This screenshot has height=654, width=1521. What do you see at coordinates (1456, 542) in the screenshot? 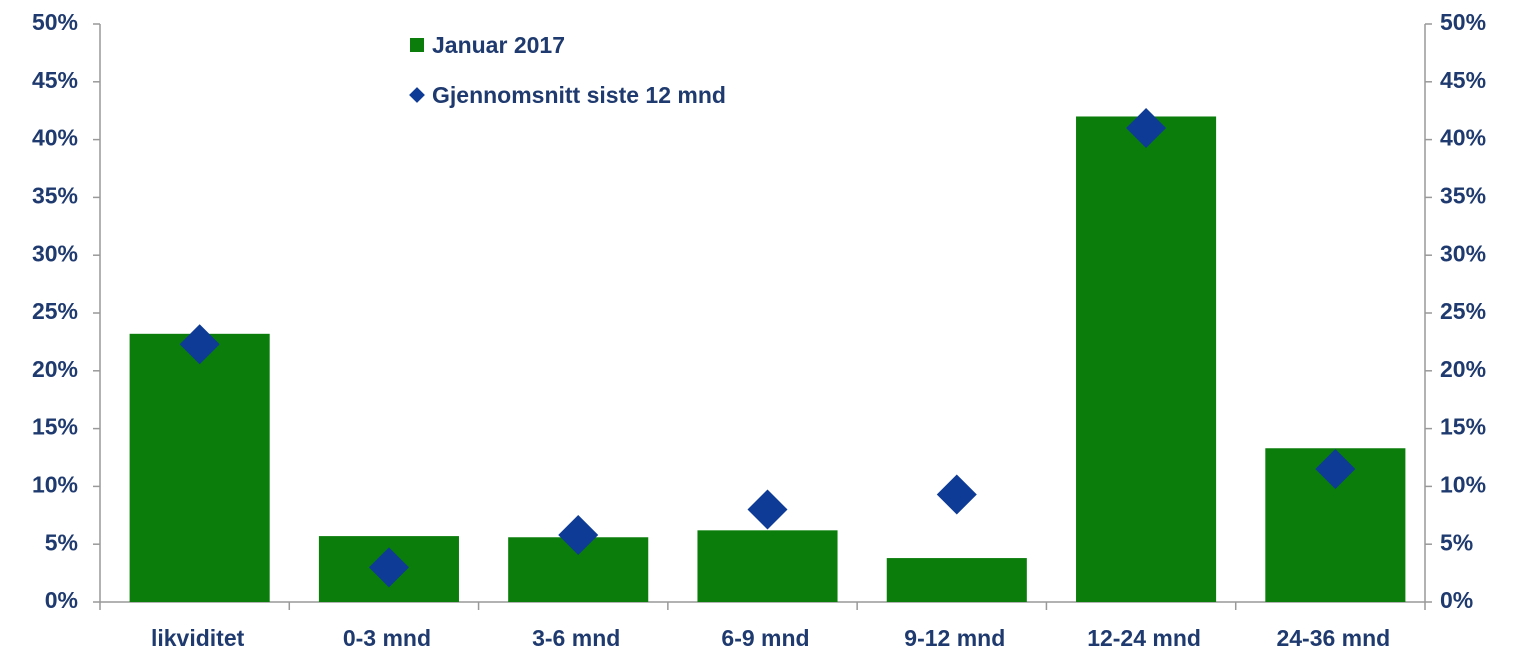
I see `y2-tick-label: 5%` at bounding box center [1456, 542].